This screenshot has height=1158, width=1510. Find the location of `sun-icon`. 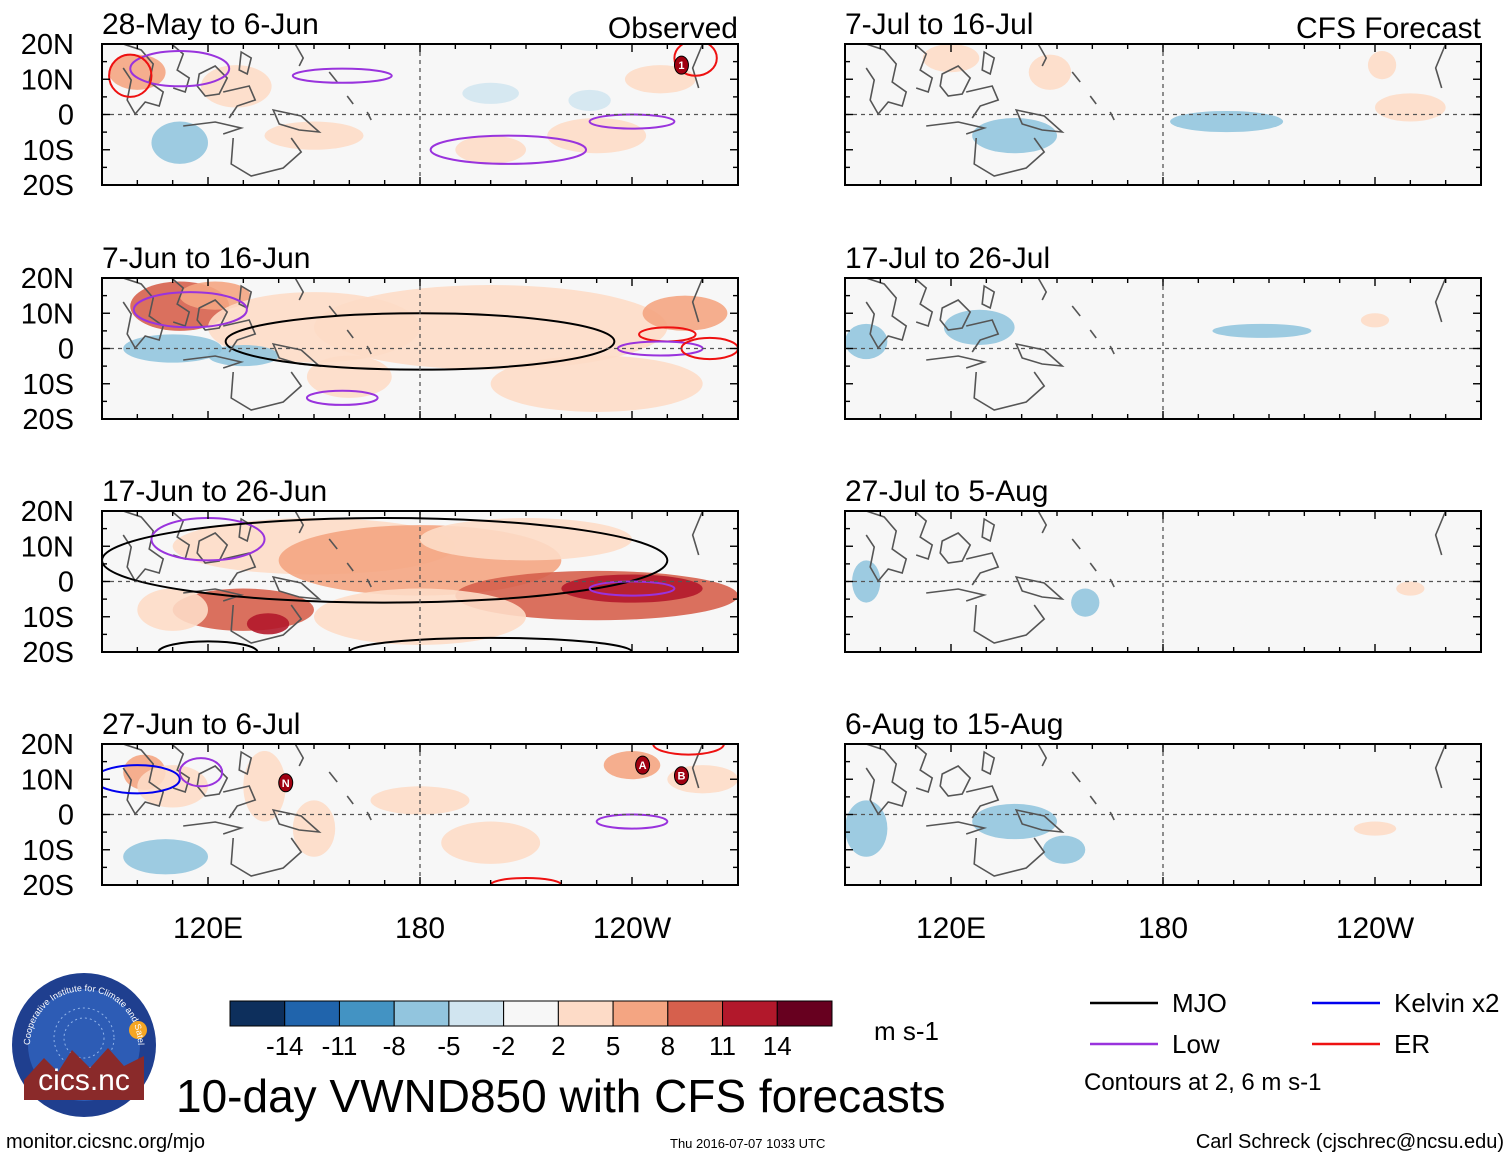

sun-icon is located at coordinates (138, 1030).